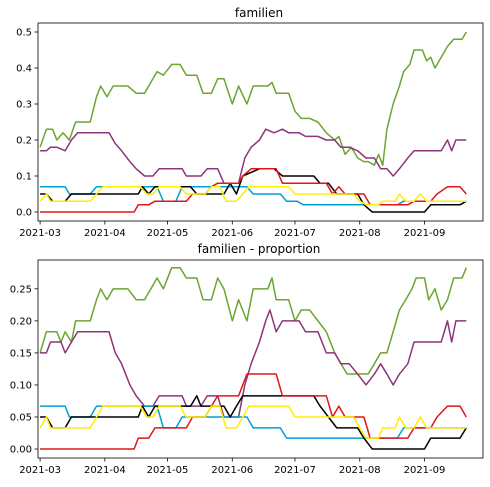 This screenshot has height=487, width=490. What do you see at coordinates (24, 177) in the screenshot?
I see `y-tick-label: 0.1` at bounding box center [24, 177].